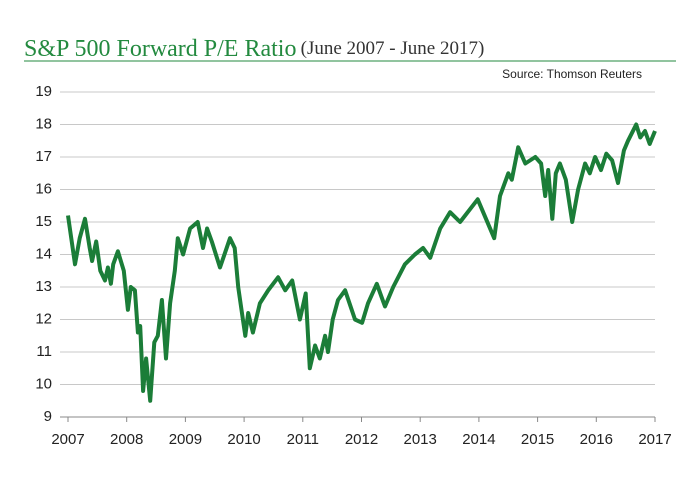 The height and width of the screenshot is (480, 700). What do you see at coordinates (596, 439) in the screenshot?
I see `x-tick-label: 2016` at bounding box center [596, 439].